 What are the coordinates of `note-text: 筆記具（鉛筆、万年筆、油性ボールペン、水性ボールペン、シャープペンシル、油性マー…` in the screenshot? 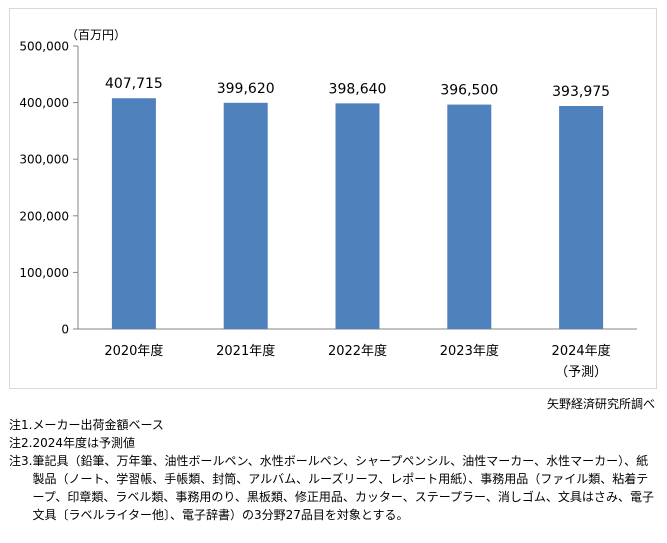 It's located at (343, 488).